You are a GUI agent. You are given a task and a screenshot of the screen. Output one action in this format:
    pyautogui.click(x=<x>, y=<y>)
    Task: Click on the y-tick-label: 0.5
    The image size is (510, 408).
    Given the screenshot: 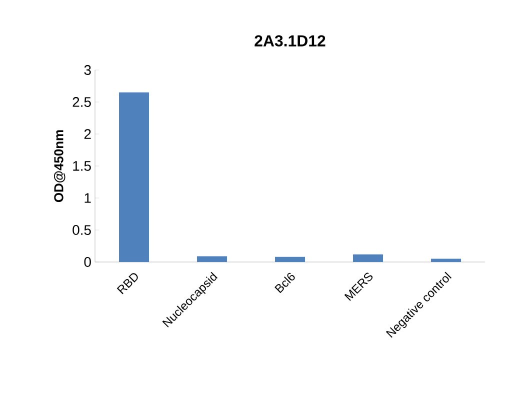 What is the action you would take?
    pyautogui.click(x=81, y=230)
    